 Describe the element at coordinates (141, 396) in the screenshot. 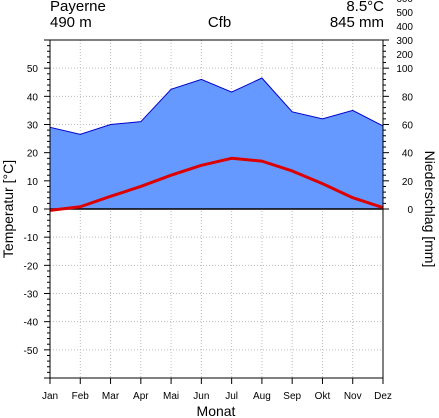

I see `x-tick-label: Apr` at that location.